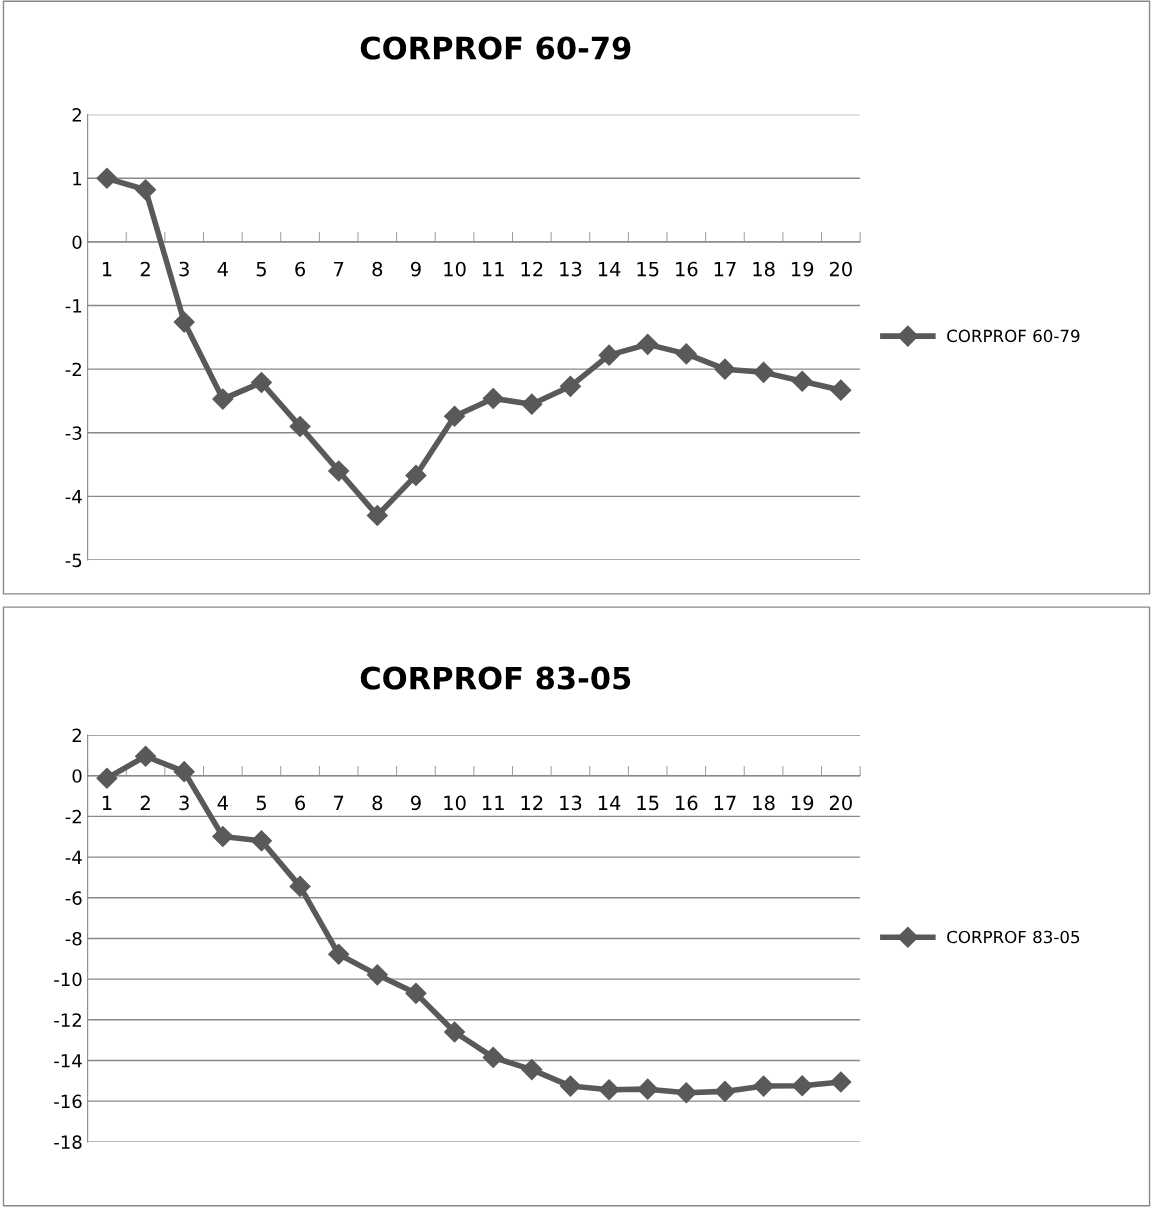  Describe the element at coordinates (68, 979) in the screenshot. I see `y-tick-label: -10` at that location.